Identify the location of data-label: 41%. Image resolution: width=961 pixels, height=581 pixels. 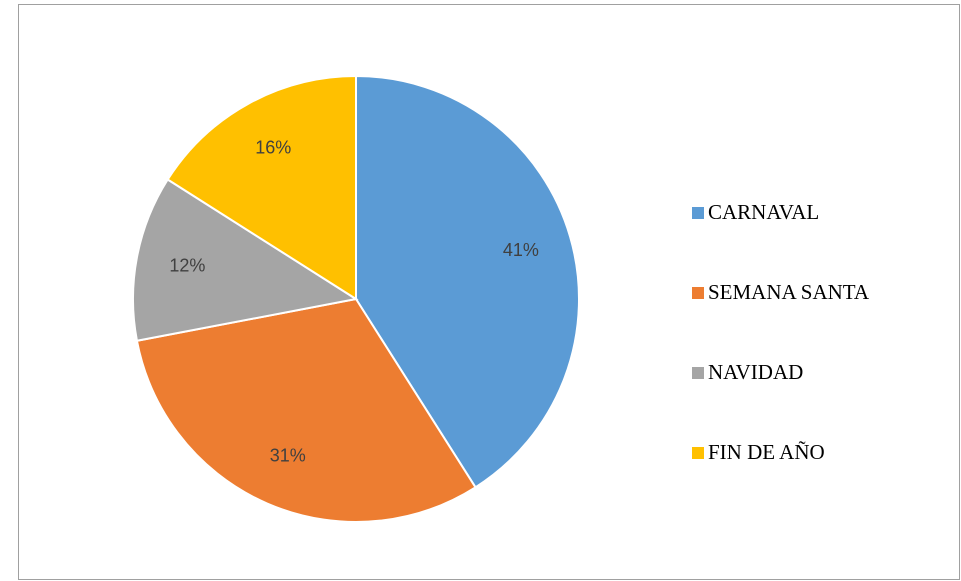
(521, 250).